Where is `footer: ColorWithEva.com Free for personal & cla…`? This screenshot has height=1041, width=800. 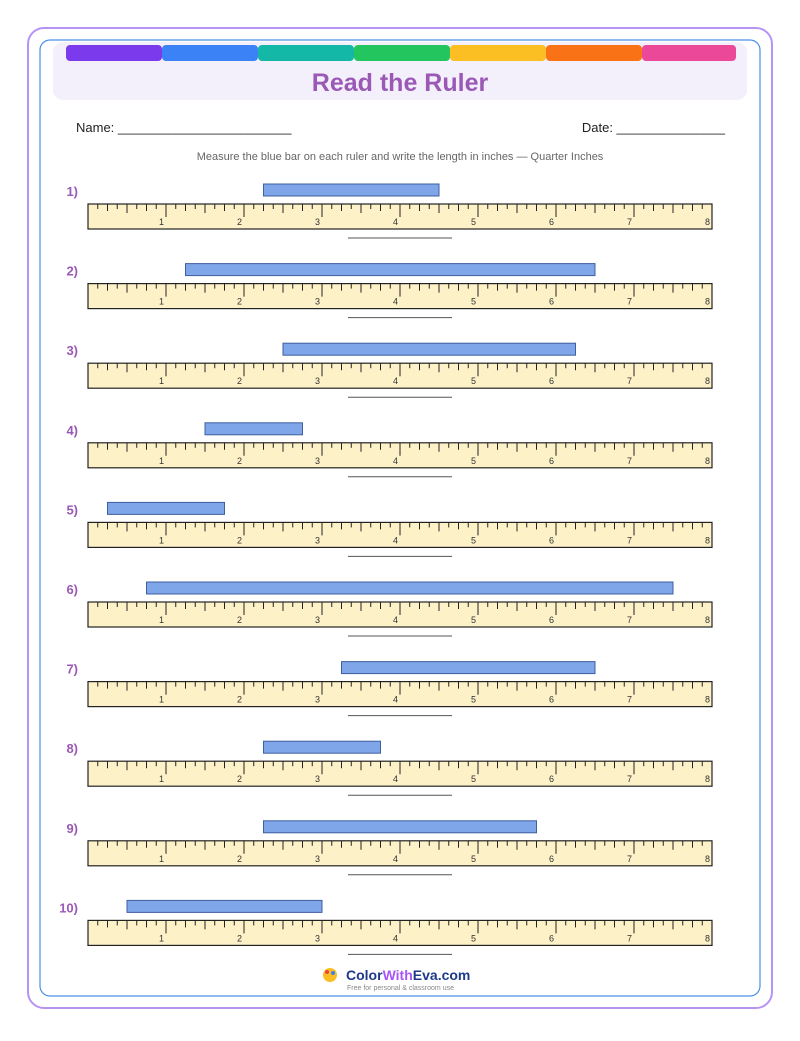 footer: ColorWithEva.com Free for personal & cla… is located at coordinates (396, 979).